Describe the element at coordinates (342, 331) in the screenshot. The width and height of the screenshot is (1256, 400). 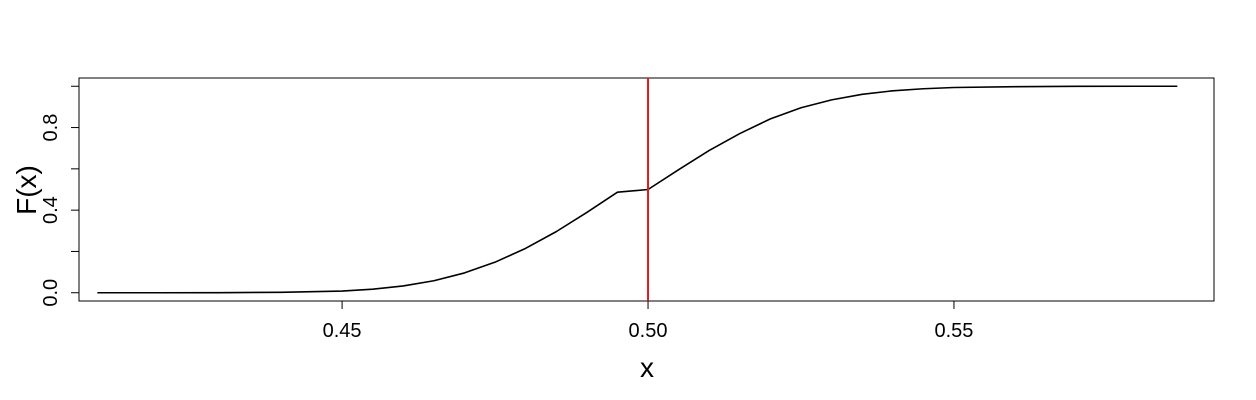
I see `x-tick-label: 0.45` at that location.